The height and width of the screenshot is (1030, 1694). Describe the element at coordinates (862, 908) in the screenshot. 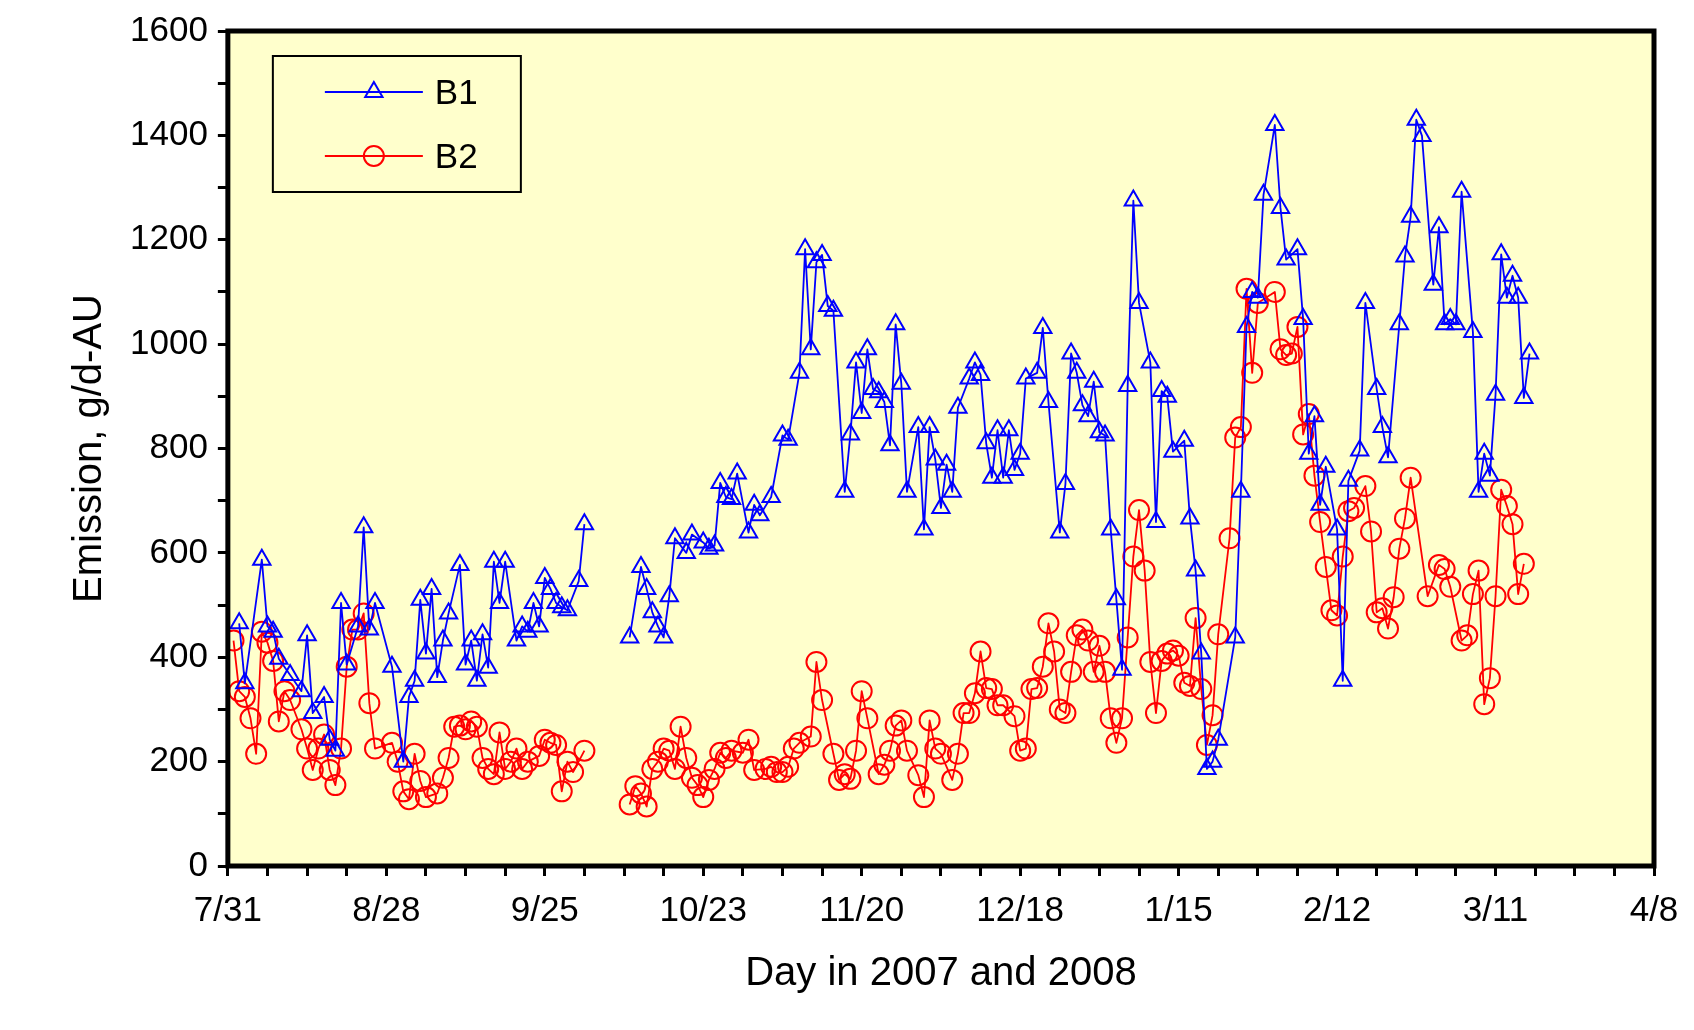

I see `x-tick-label: 11/20` at that location.